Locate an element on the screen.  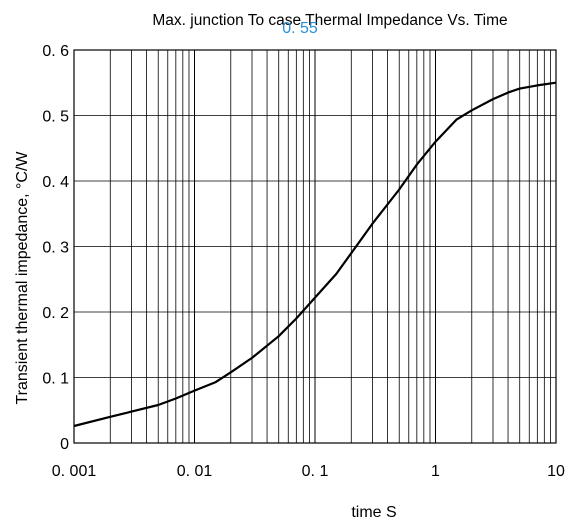
x-axis-label: time S is located at coordinates (373, 512).